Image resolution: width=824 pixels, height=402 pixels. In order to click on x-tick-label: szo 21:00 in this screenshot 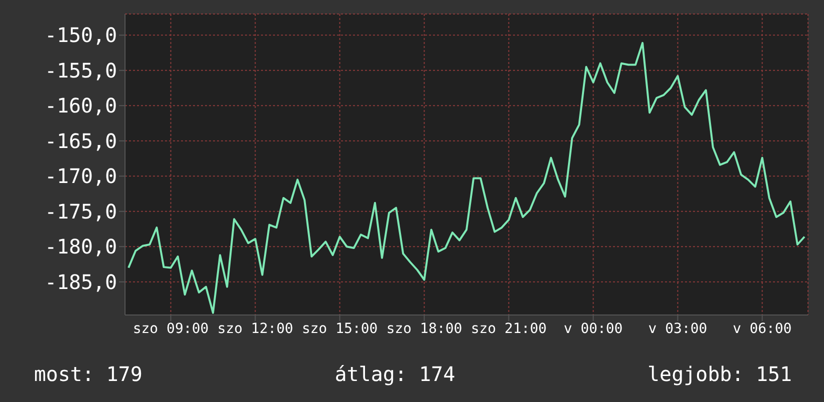, I will do `click(508, 328)`.